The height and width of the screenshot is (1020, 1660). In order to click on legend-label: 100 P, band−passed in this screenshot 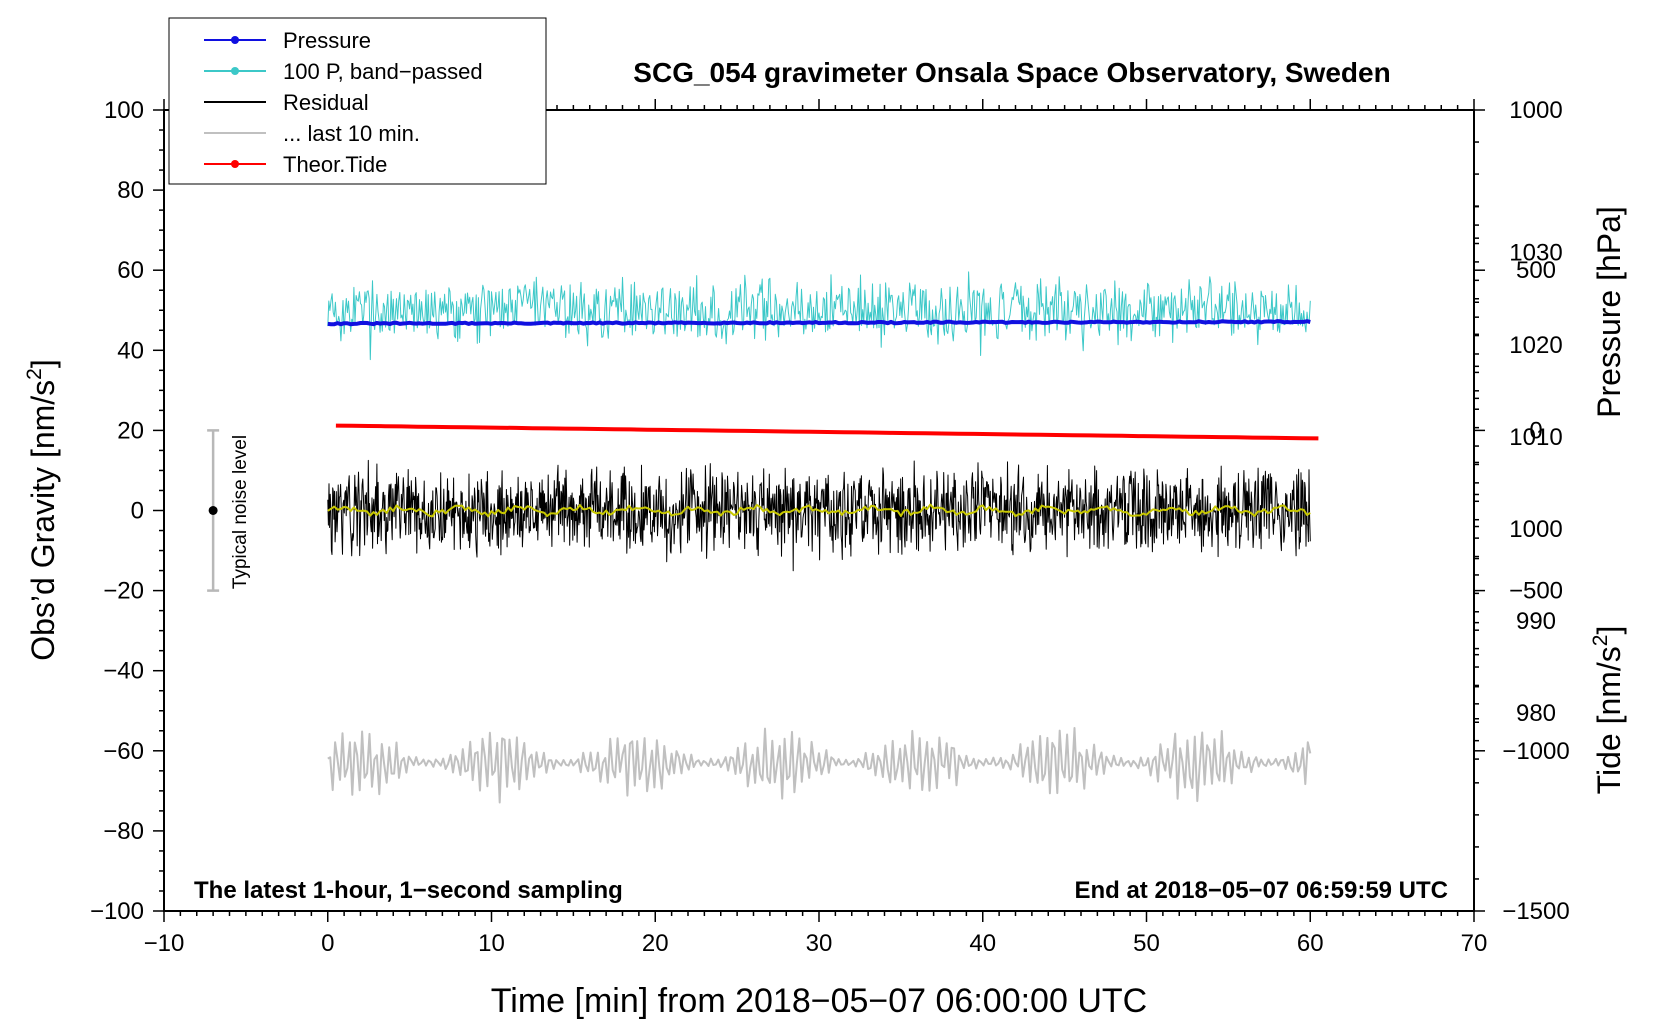, I will do `click(383, 71)`.